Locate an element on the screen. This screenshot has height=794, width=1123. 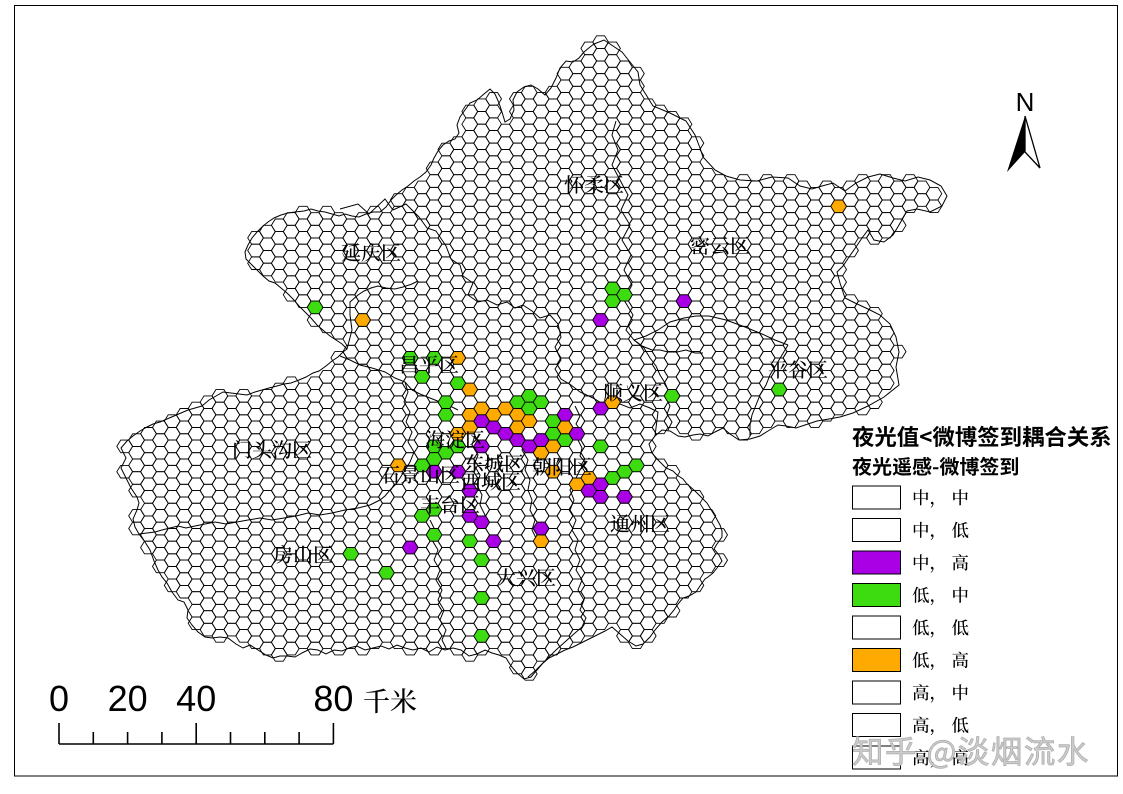
svg-text: 40 is located at coordinates (196, 698).